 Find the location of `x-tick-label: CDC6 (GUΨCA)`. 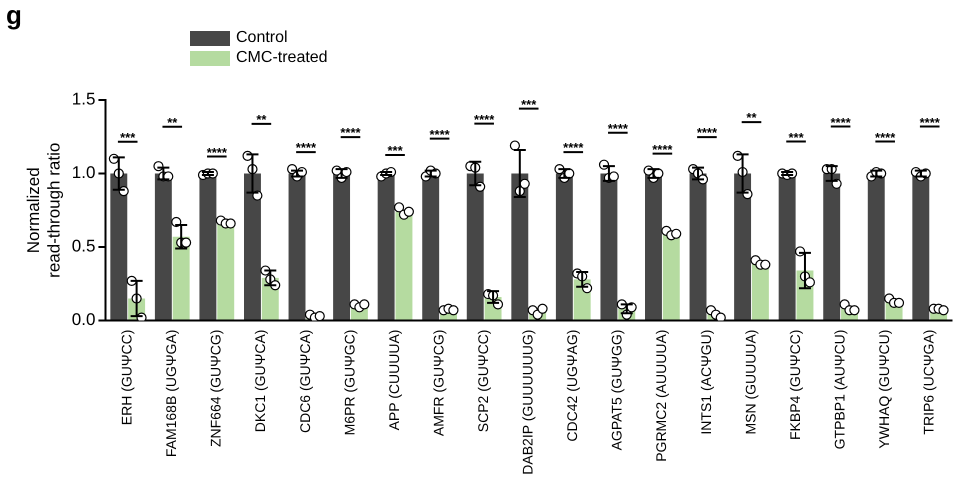

x-tick-label: CDC6 (GUΨCA) is located at coordinates (304, 382).